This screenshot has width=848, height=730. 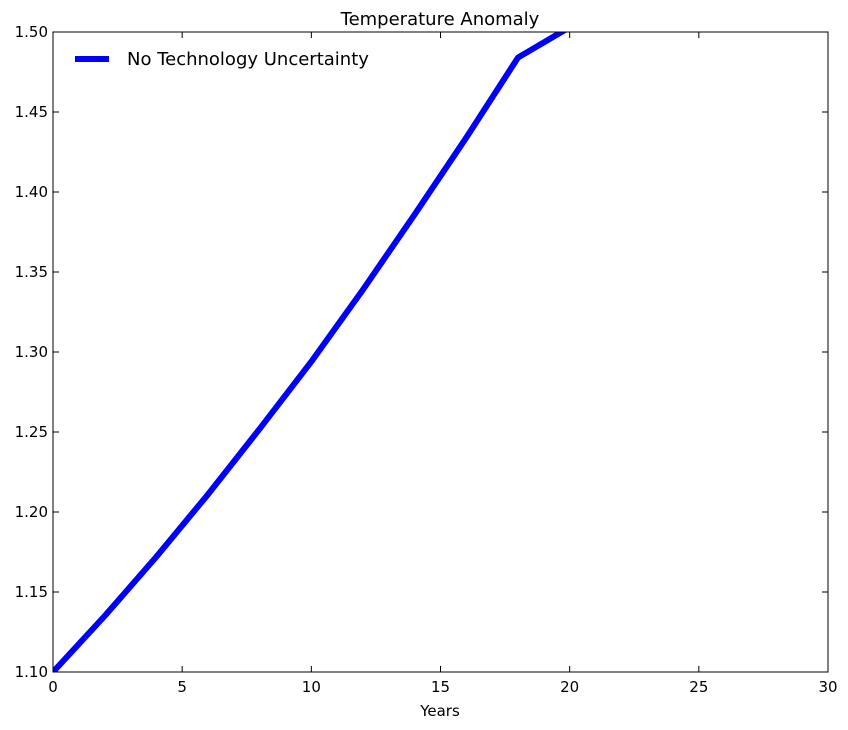 What do you see at coordinates (31, 32) in the screenshot?
I see `y-tick-label: 1.50` at bounding box center [31, 32].